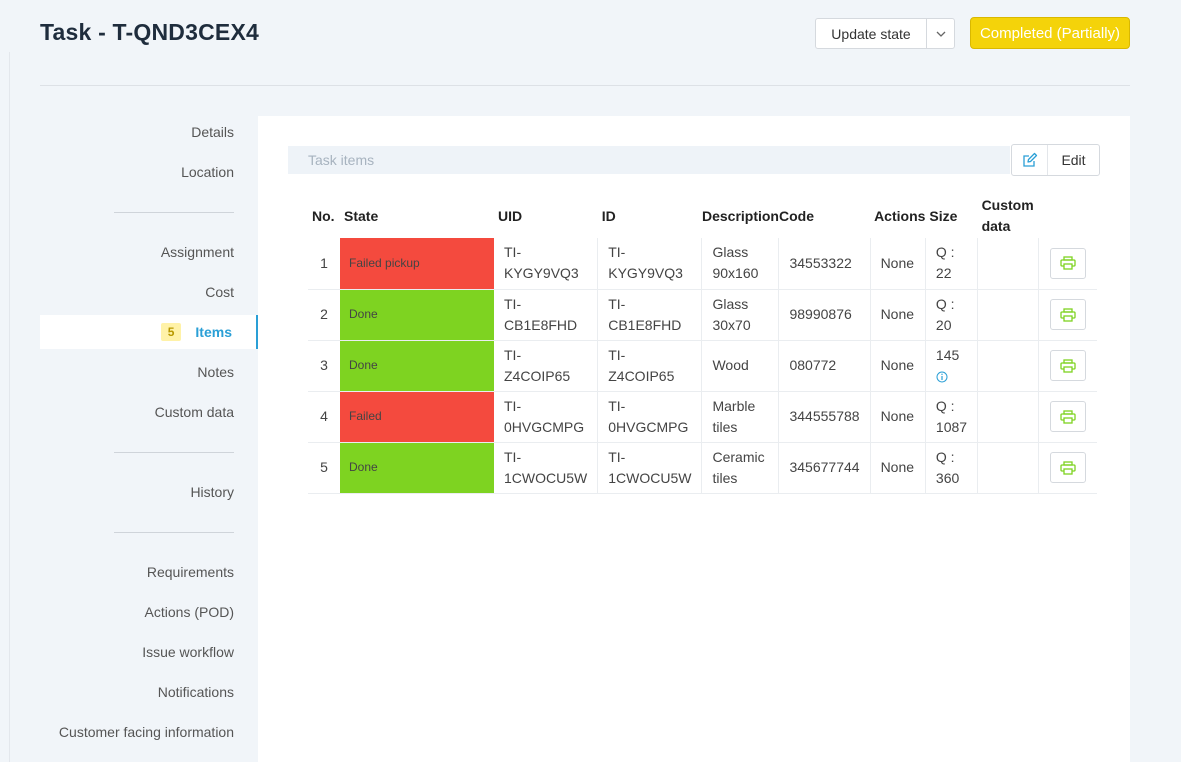 The height and width of the screenshot is (762, 1181). What do you see at coordinates (417, 417) in the screenshot?
I see `state-badge: Failed` at bounding box center [417, 417].